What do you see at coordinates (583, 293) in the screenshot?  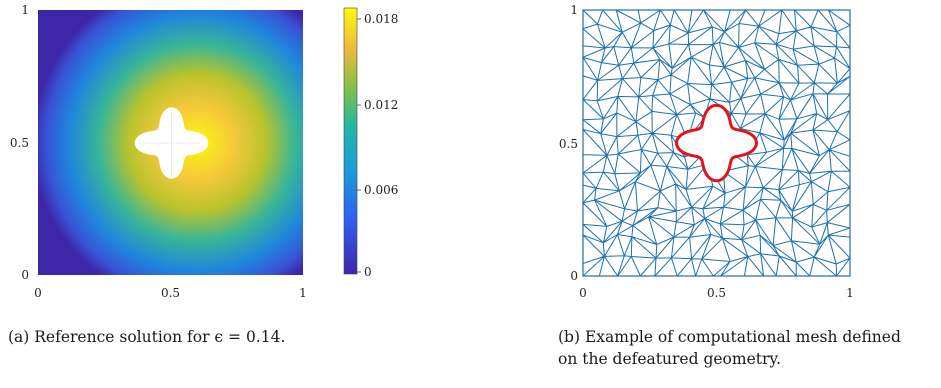 I see `x-tick-b-0: 0` at bounding box center [583, 293].